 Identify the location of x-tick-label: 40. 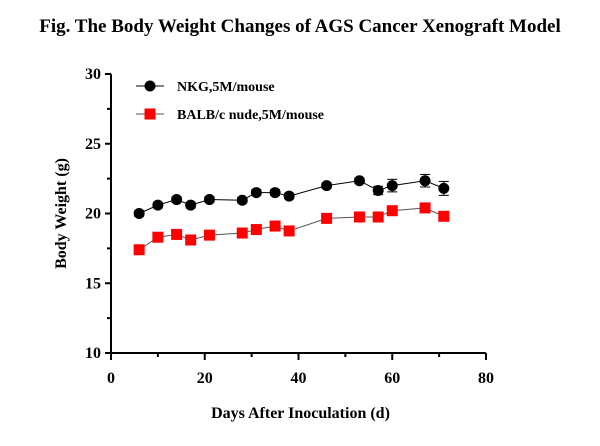
(299, 378).